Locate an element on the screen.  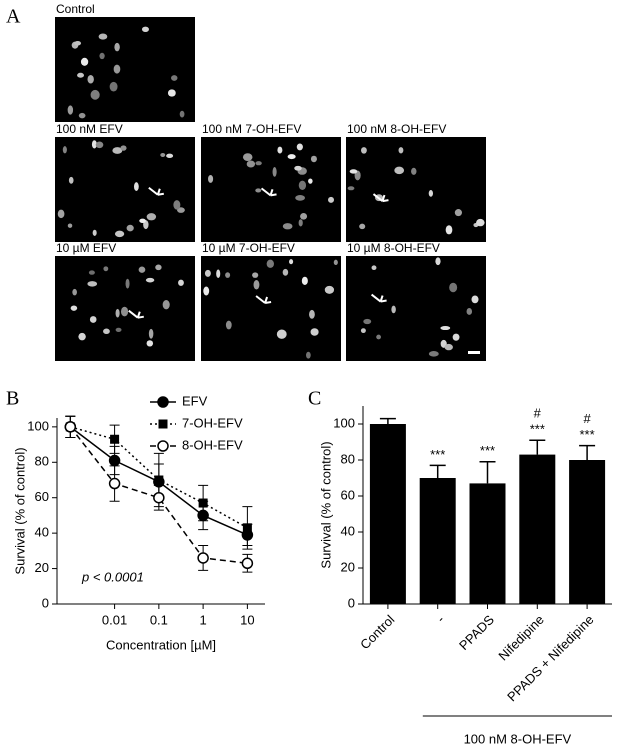
x-tick-label: 0.01 is located at coordinates (114, 619).